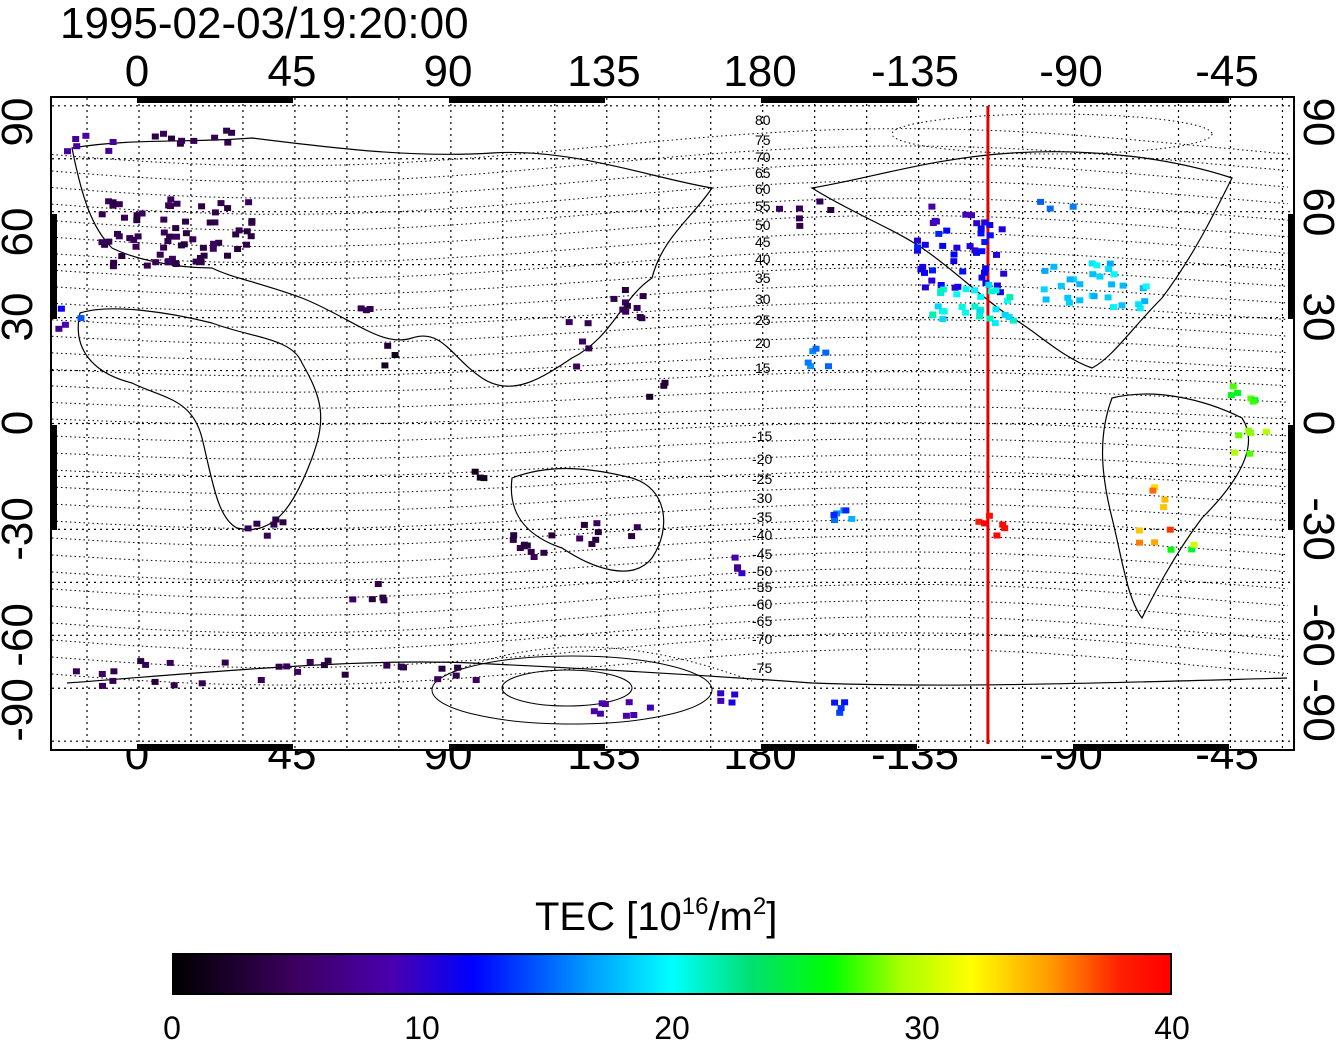 This screenshot has height=1048, width=1344. What do you see at coordinates (1021, 260) in the screenshot?
I see `coast-north-america` at bounding box center [1021, 260].